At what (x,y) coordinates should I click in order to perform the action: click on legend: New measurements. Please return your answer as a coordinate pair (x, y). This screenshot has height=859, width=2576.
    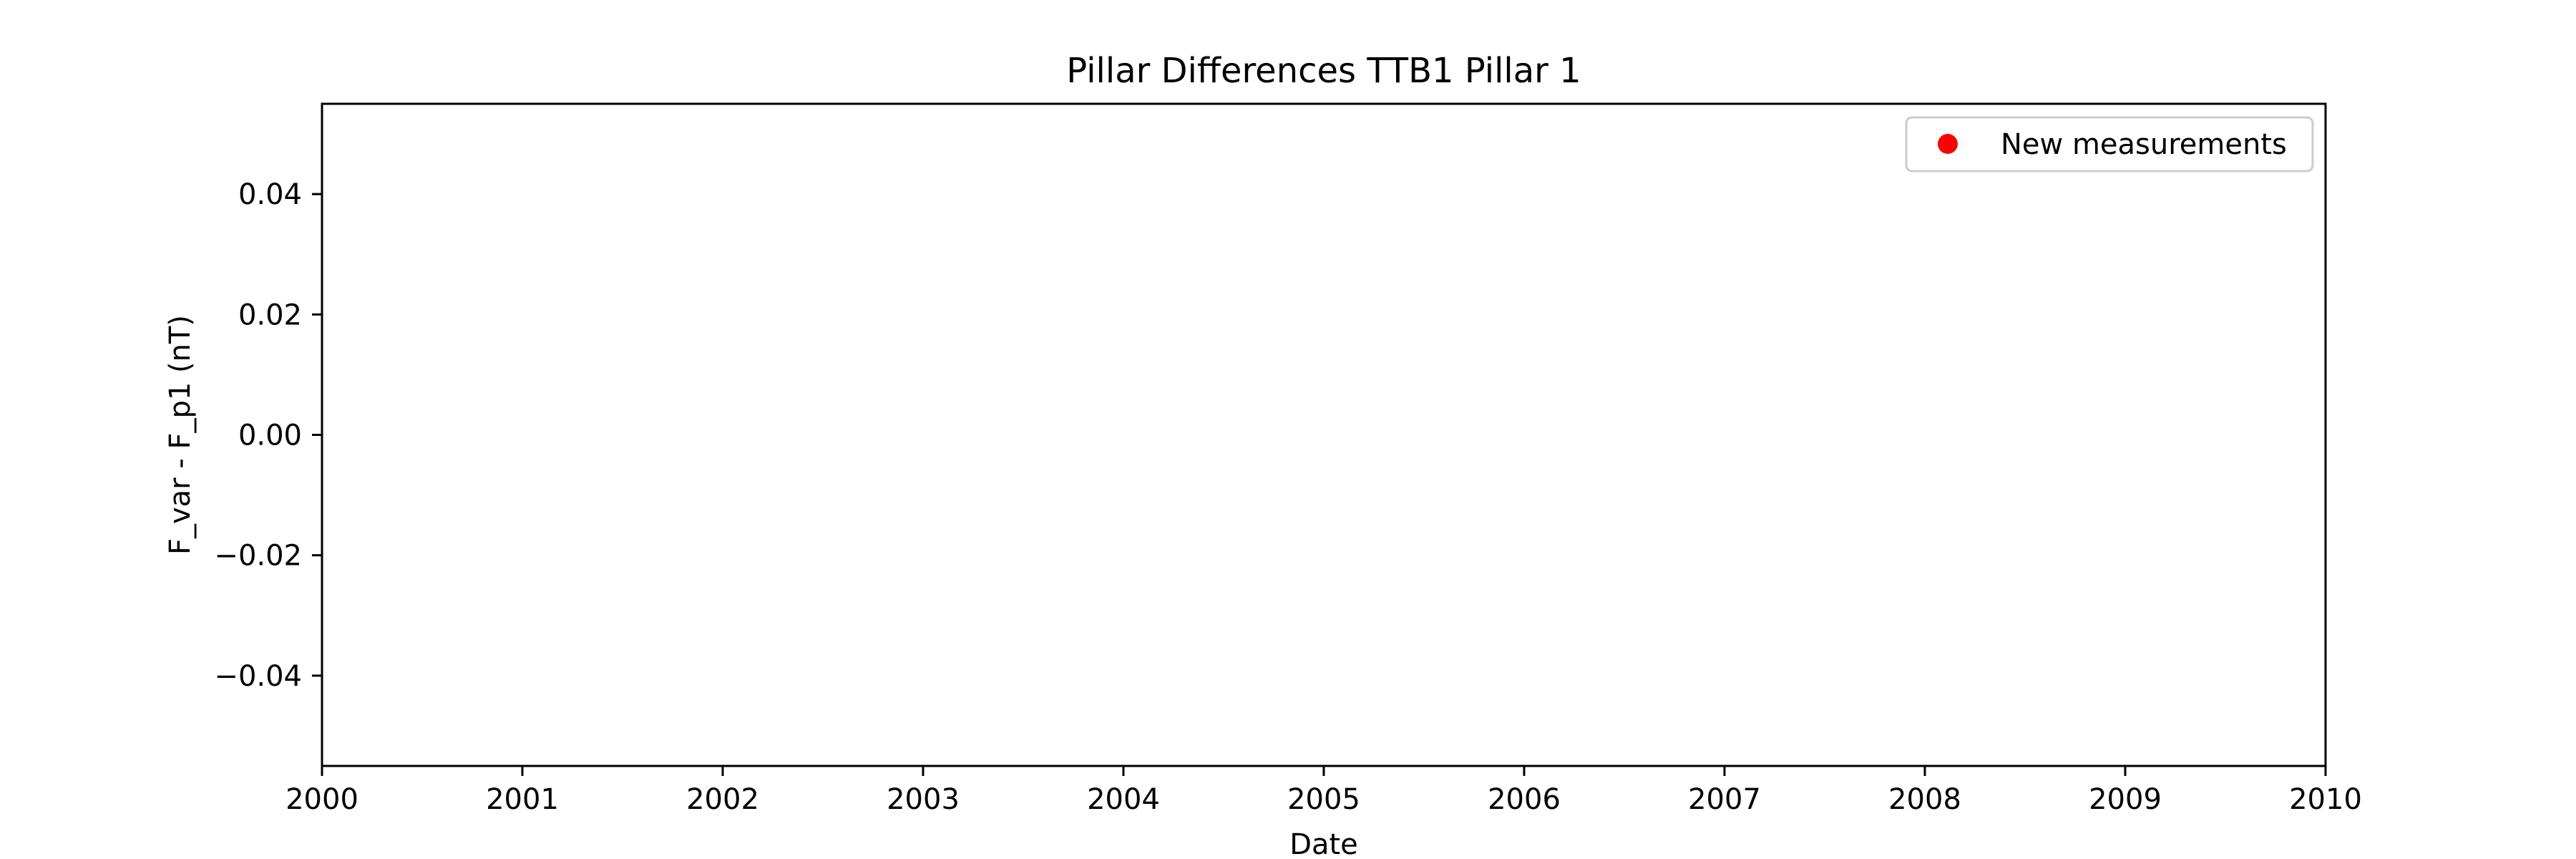
    Looking at the image, I should click on (2109, 144).